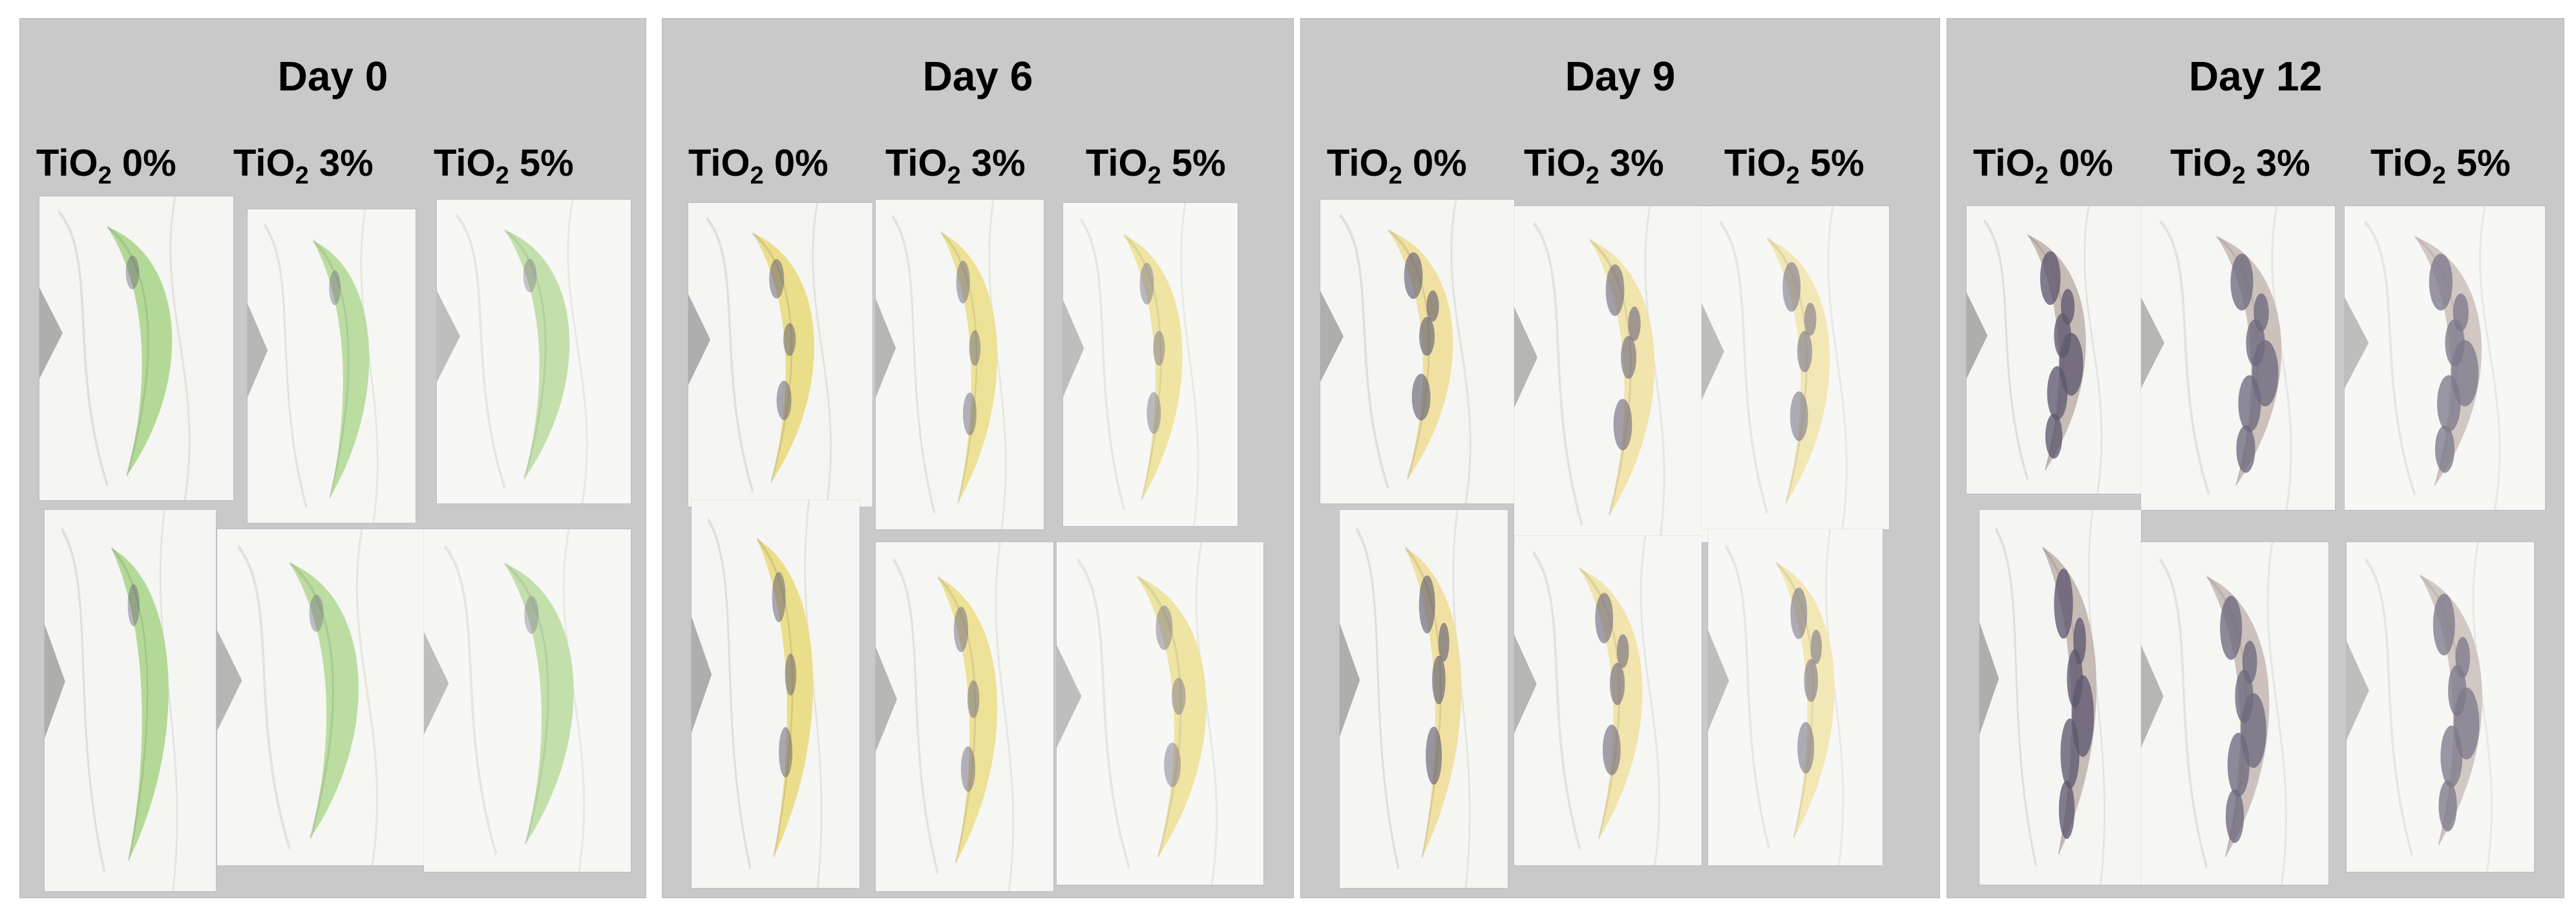 This screenshot has height=917, width=2576. I want to click on day-title: Day 9, so click(1620, 76).